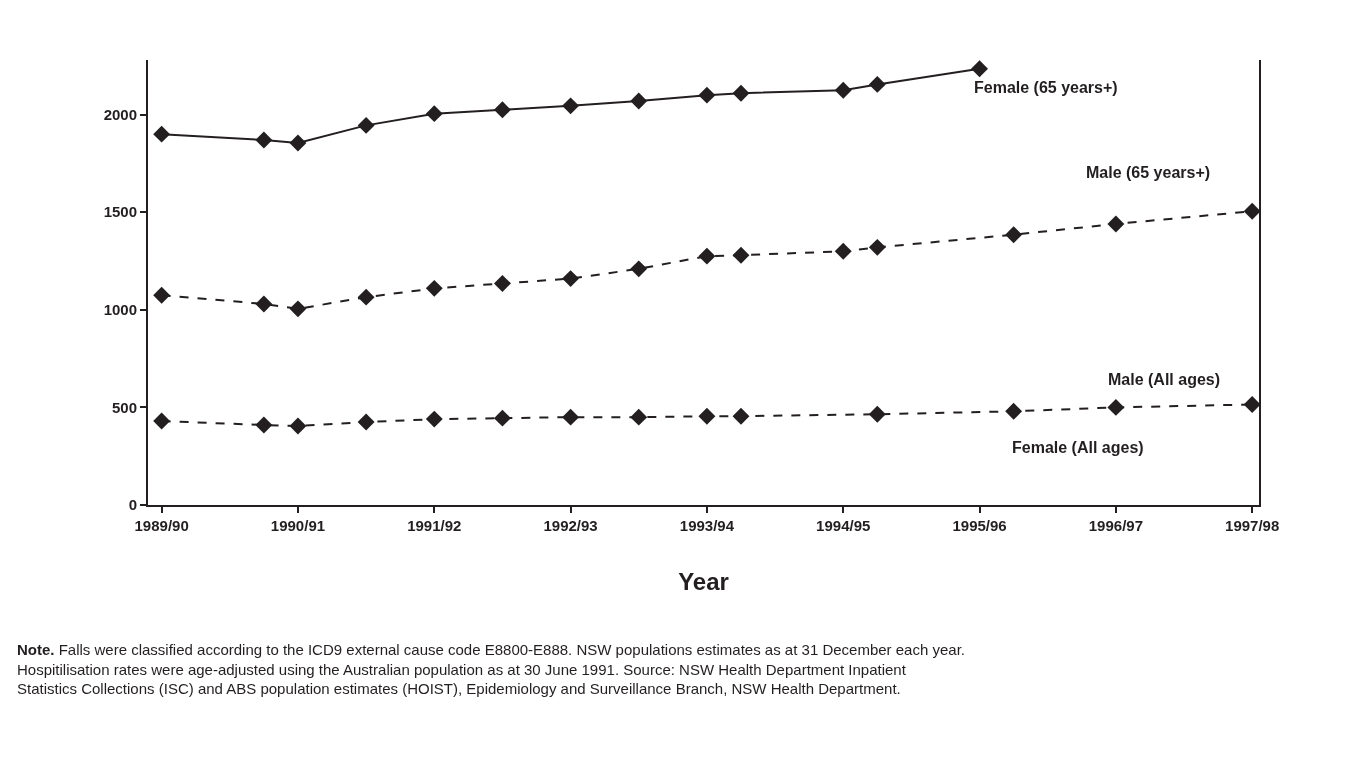  Describe the element at coordinates (491, 669) in the screenshot. I see `text: Note. Falls were classified according to the ICD9 external cause code E8800-E888. NSW populations estimates as at 31 December each year. Hospitilisation rates were age-adjusted using the Australian population as at 30 June 1991. Source: NSW Health Department Inpatient Statistics Collections (ISC) and ABS population estimates (HOIST), Epidemiology and Surveillance Branch, NSW Health Department.` at that location.